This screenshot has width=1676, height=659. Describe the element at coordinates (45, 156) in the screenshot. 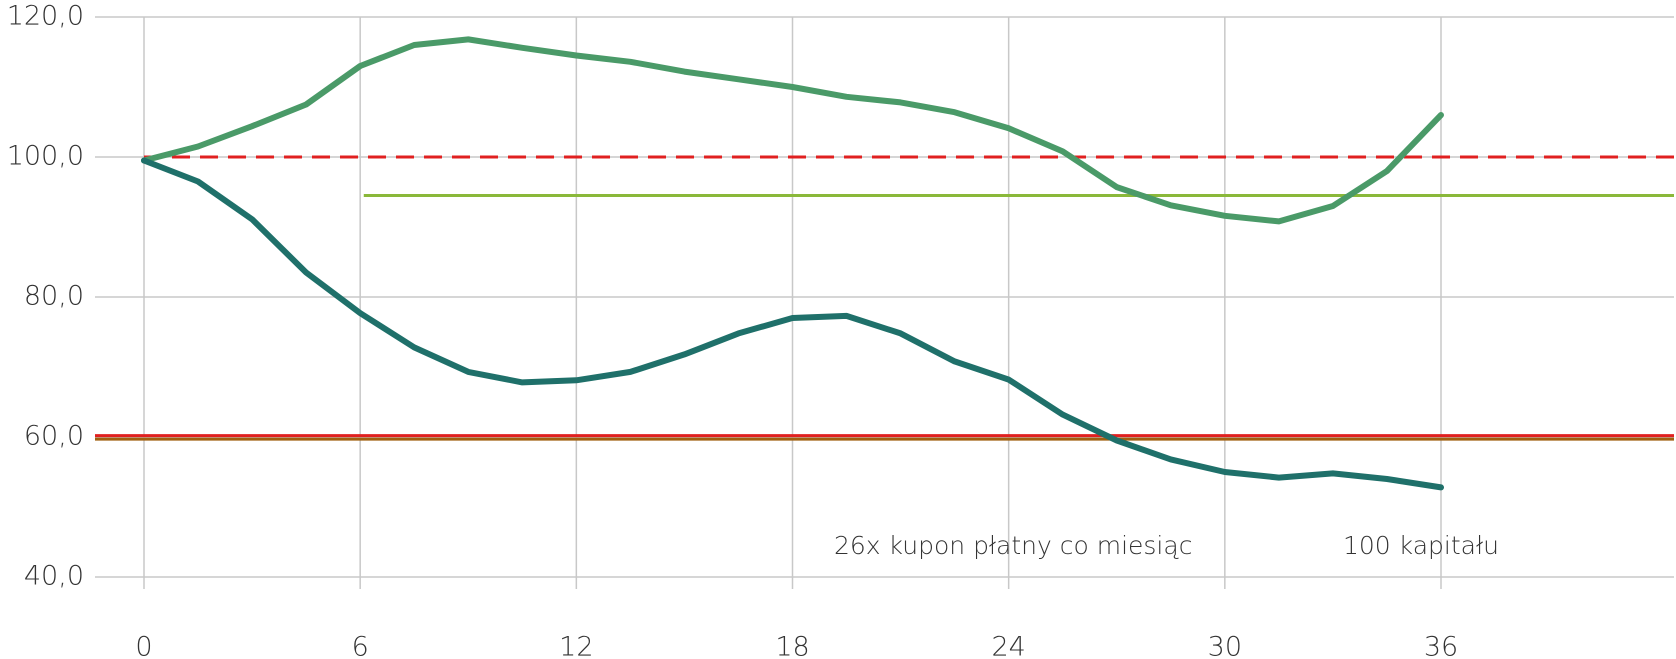

I see `y-tick-label: 100,0` at that location.